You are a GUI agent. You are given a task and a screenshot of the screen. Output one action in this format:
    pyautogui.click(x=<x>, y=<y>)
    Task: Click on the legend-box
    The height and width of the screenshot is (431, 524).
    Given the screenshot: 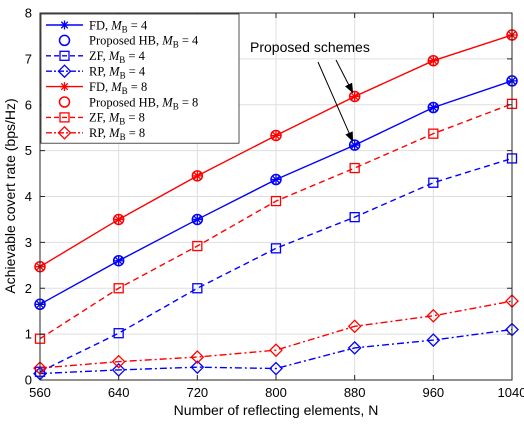 What is the action you would take?
    pyautogui.click(x=140, y=78)
    